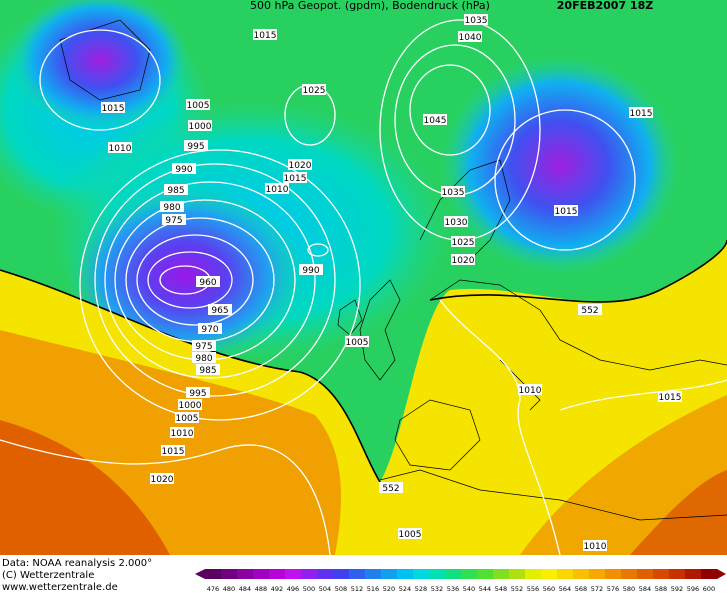 The height and width of the screenshot is (593, 727). What do you see at coordinates (200, 574) in the screenshot?
I see `scale-arrow-left` at bounding box center [200, 574].